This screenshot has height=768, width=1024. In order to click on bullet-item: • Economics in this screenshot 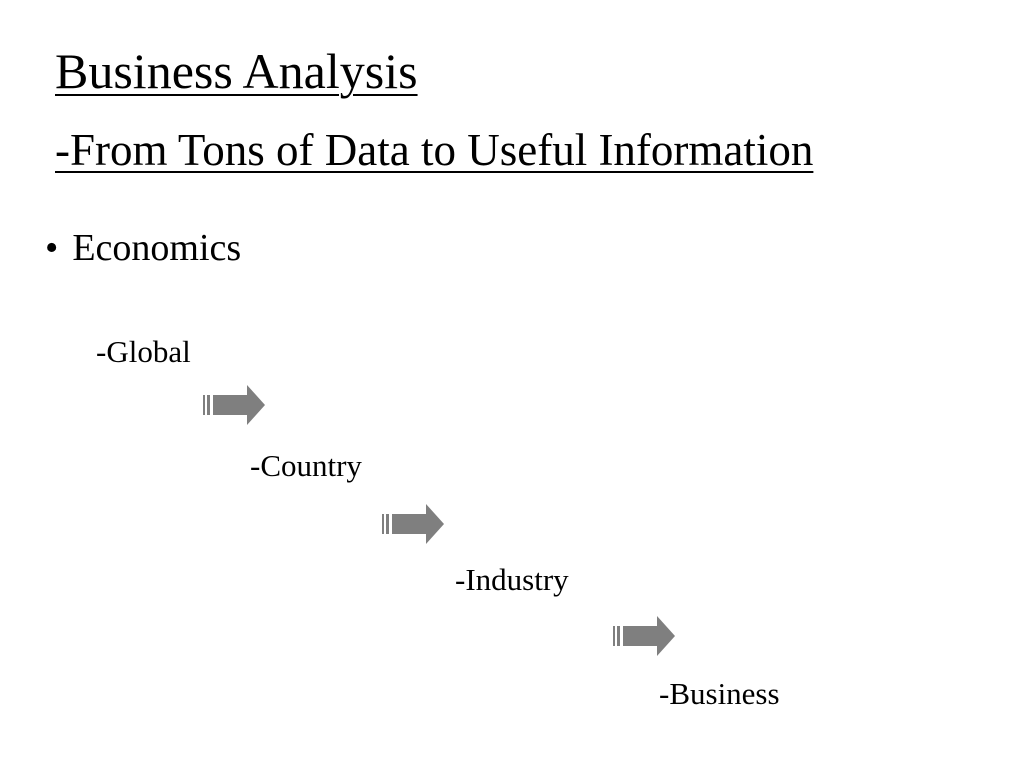, I will do `click(143, 248)`.